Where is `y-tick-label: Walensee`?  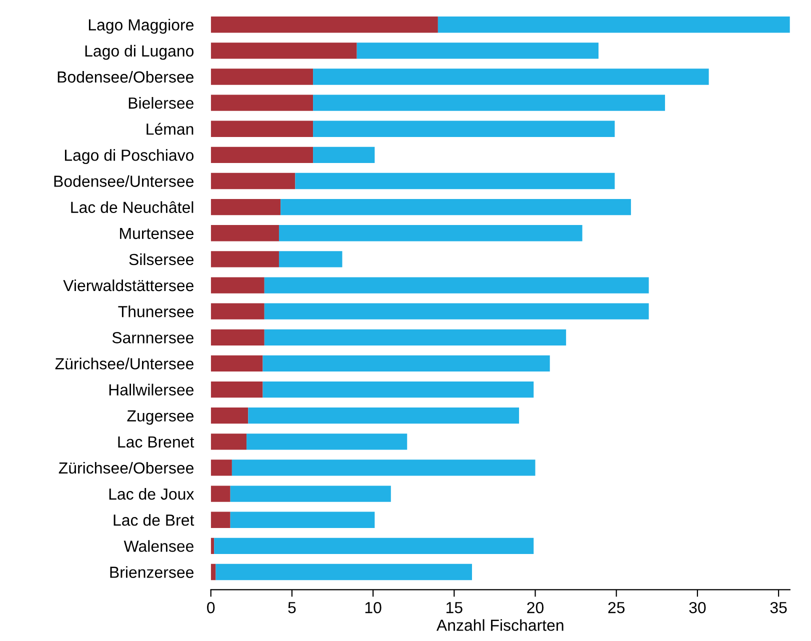 y-tick-label: Walensee is located at coordinates (159, 546).